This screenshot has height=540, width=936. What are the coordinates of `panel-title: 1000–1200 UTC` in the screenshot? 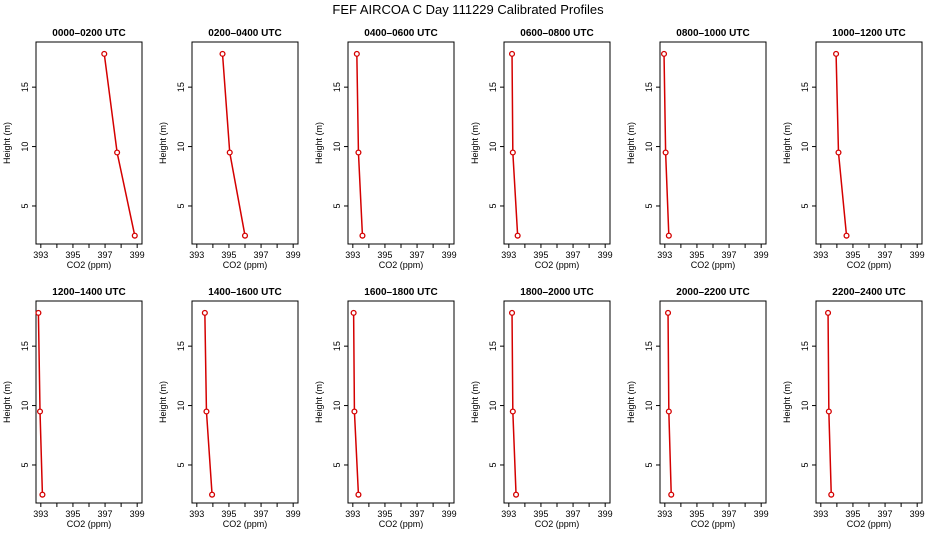 It's located at (868, 33).